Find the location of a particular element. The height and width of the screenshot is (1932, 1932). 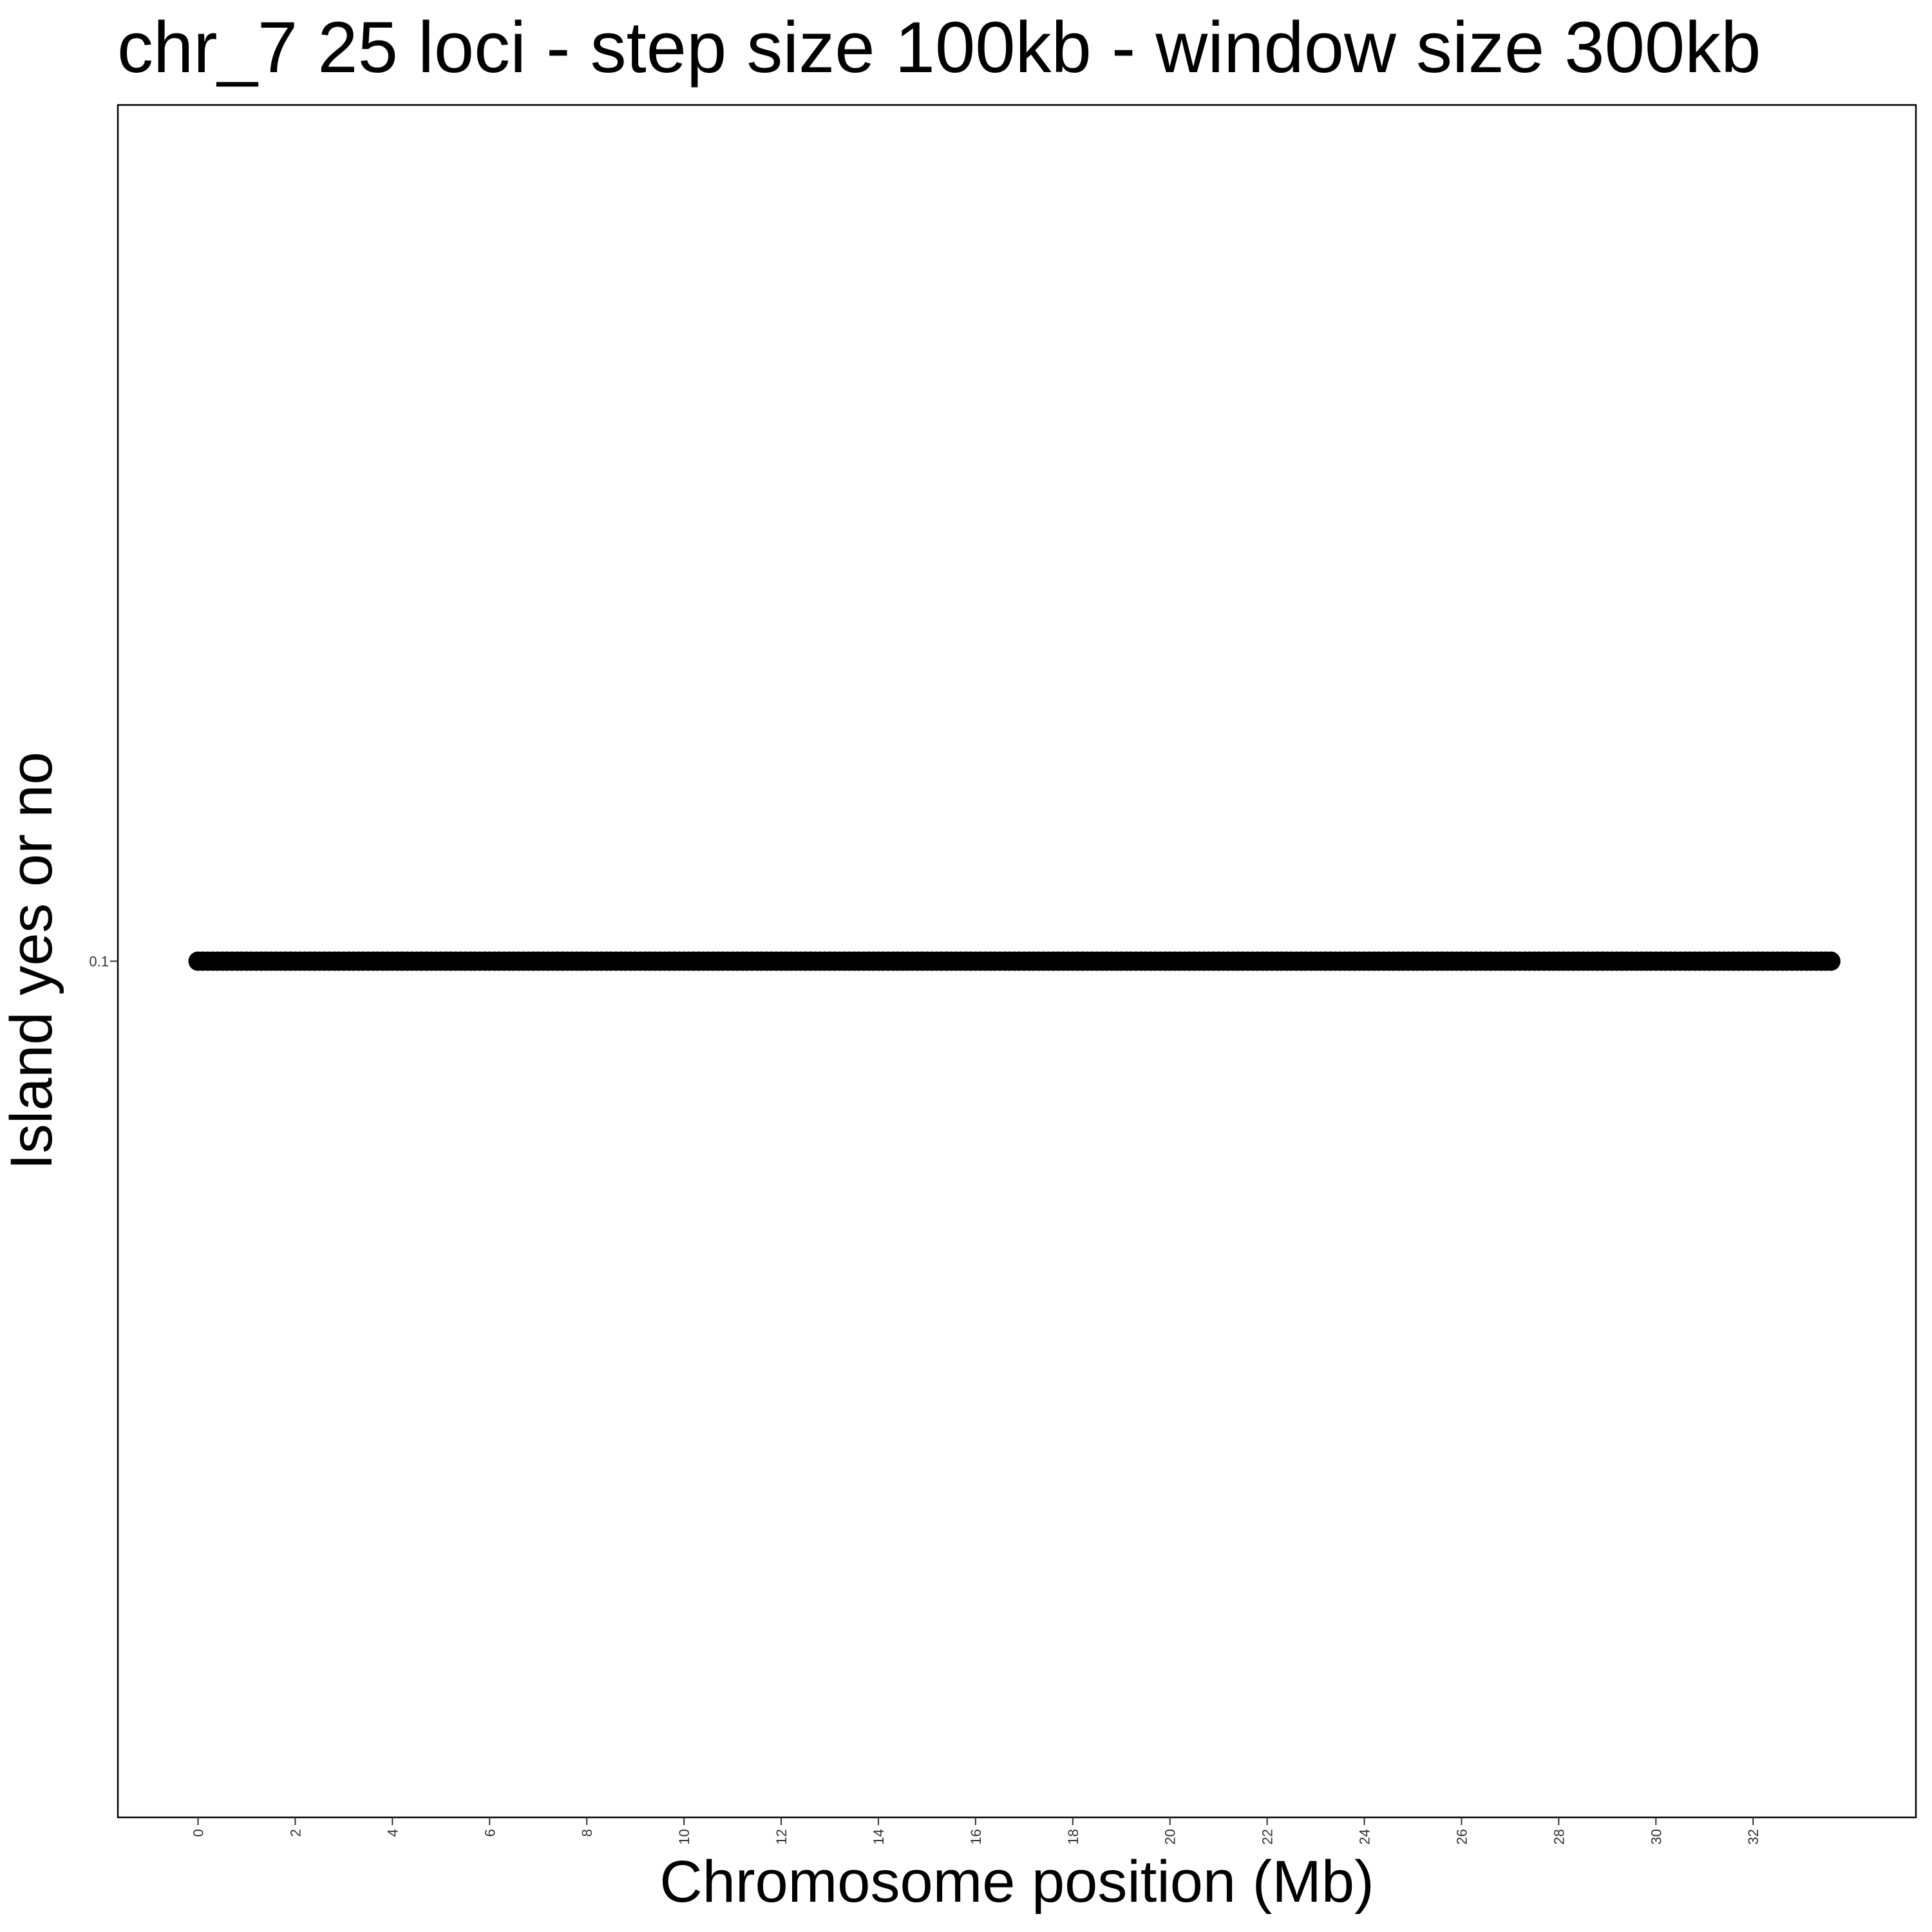

x-tick-label: 18 is located at coordinates (1073, 1836).